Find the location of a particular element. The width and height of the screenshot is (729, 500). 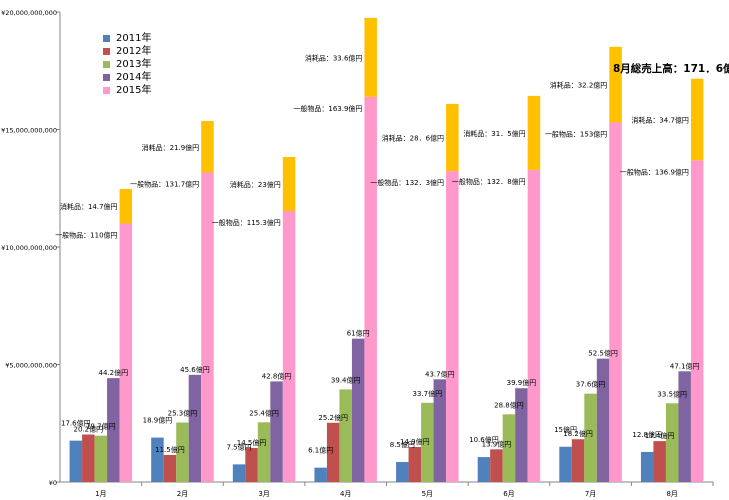

bar-2011年-3月 is located at coordinates (239, 473).